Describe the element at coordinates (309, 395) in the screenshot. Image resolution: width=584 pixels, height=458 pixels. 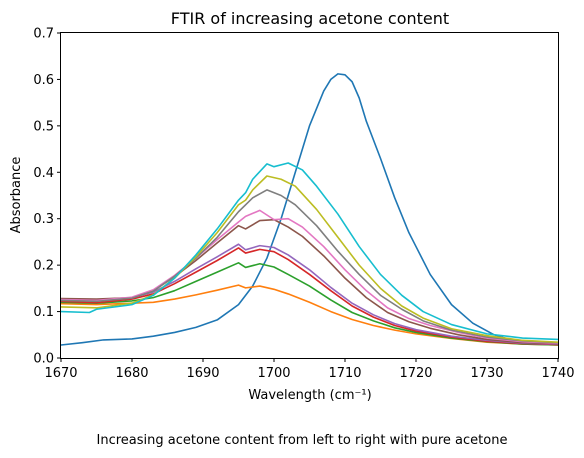
I see `x-axis-label: Wavelength (cm⁻¹)` at that location.